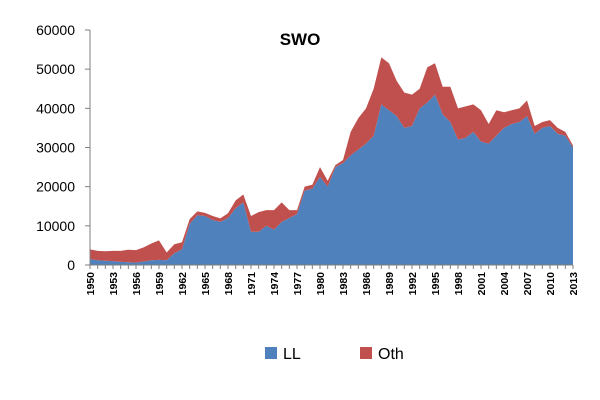  I want to click on x-tick-label: 2007, so click(528, 284).